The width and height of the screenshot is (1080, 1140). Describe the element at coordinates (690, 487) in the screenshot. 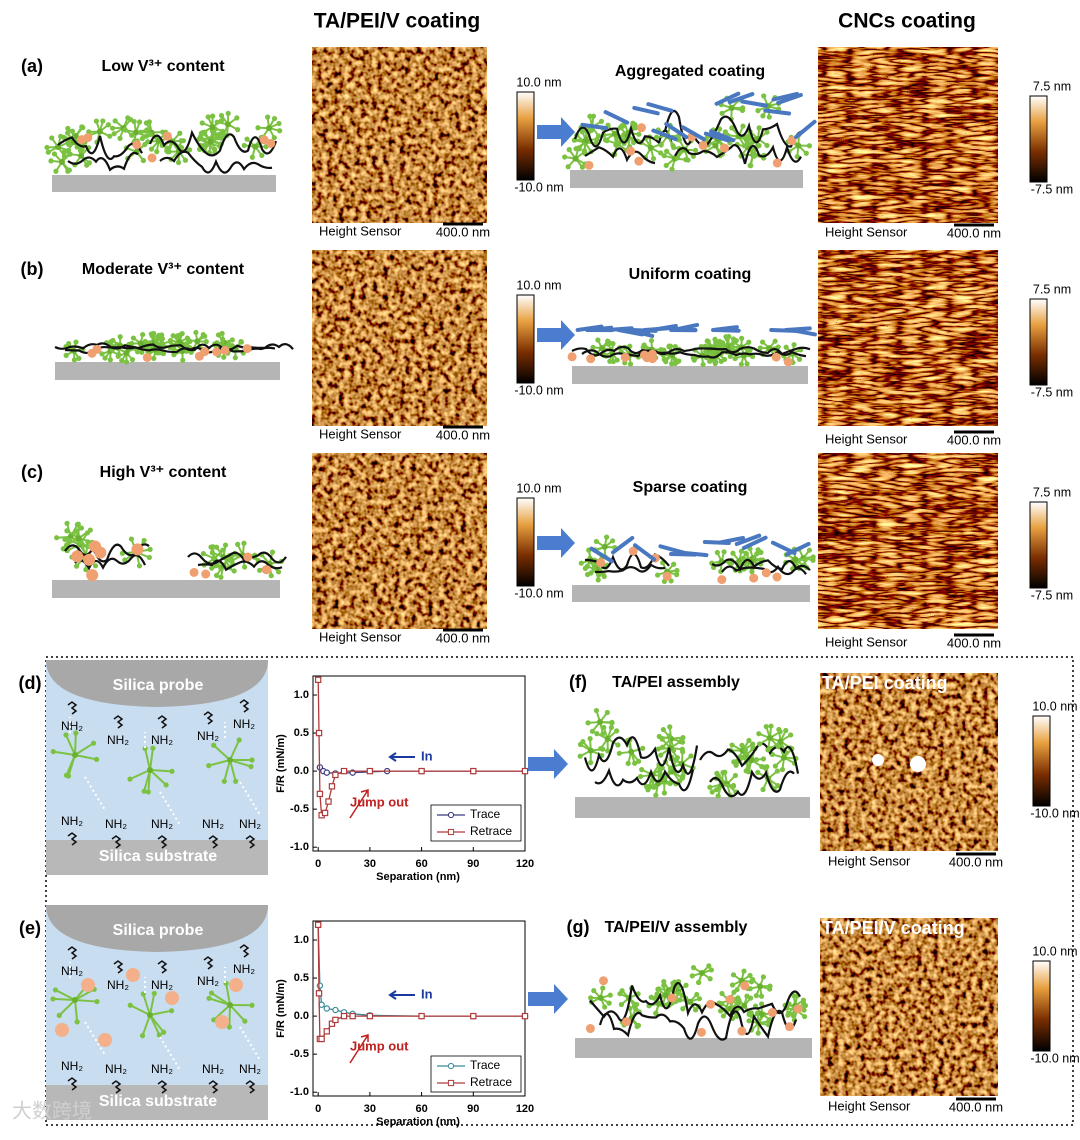

I see `result-title: Sparse coating` at that location.